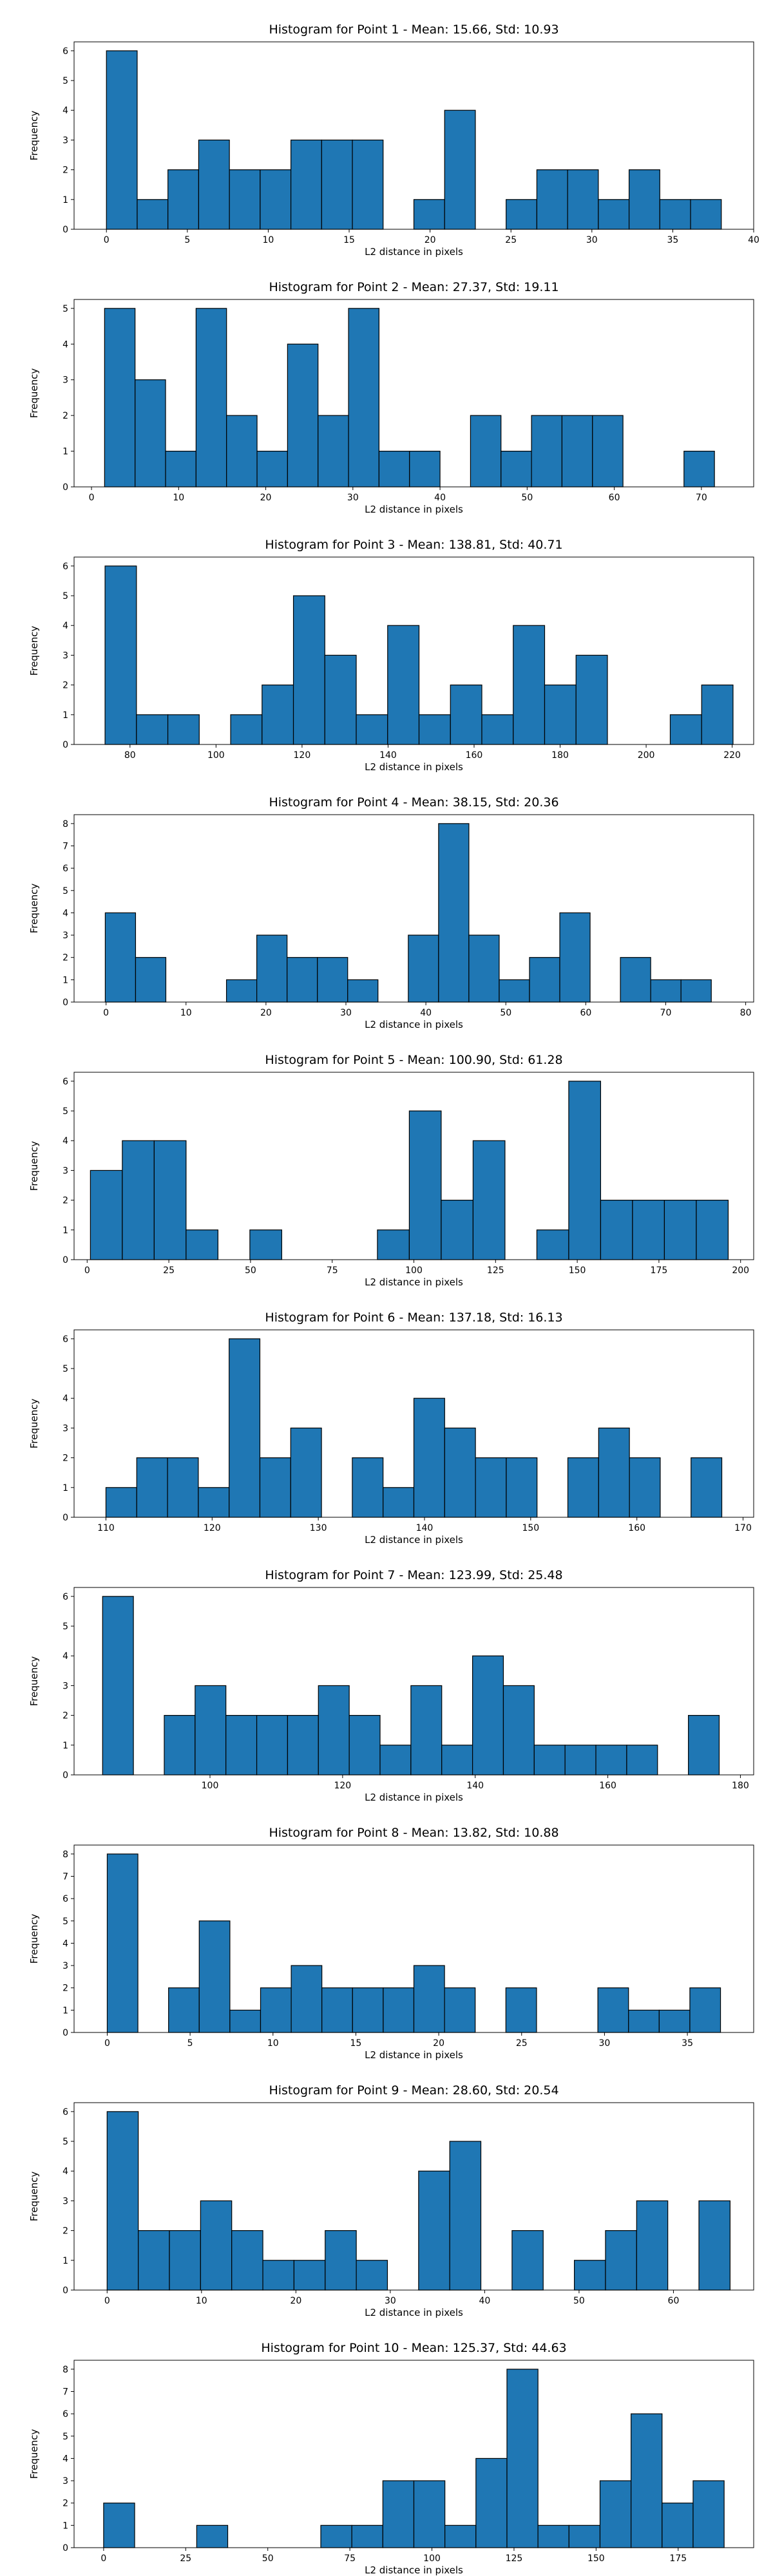  What do you see at coordinates (65, 1966) in the screenshot?
I see `y-tick-label: 3` at bounding box center [65, 1966].